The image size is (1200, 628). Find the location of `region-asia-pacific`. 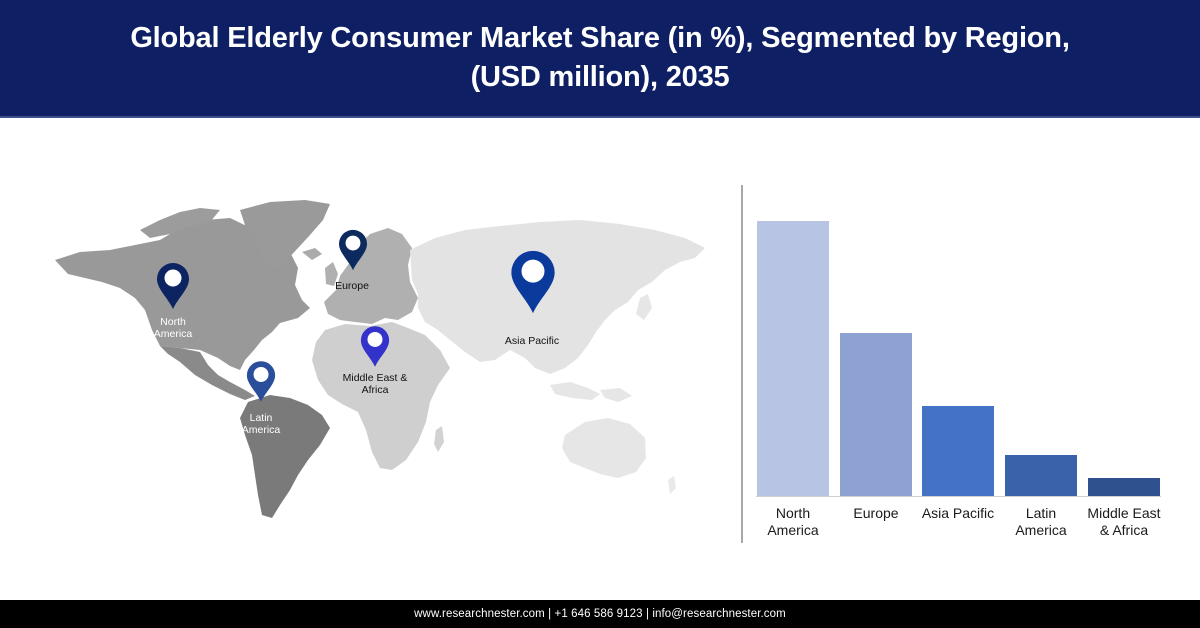

region-asia-pacific is located at coordinates (557, 297).